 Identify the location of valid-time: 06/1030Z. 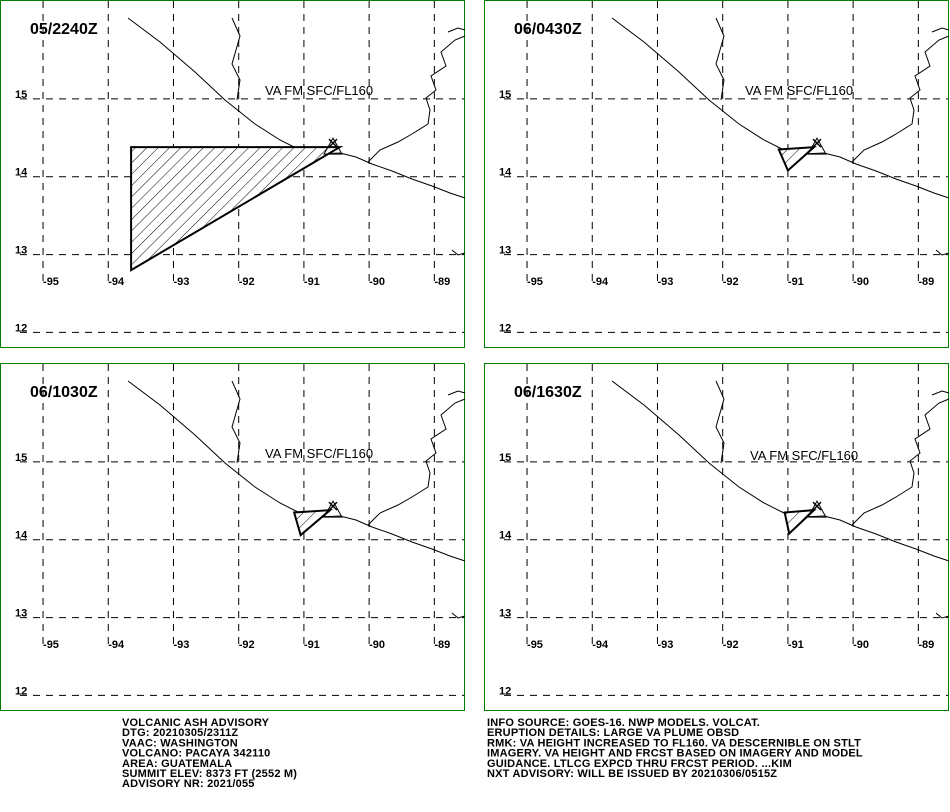
(64, 392).